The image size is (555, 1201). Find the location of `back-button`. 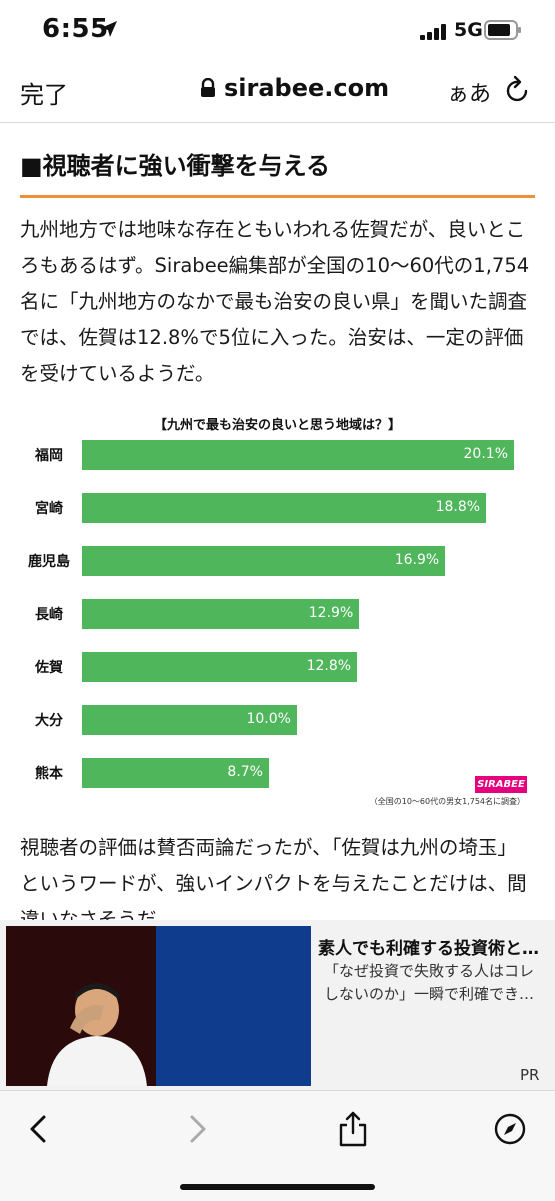

back-button is located at coordinates (38, 1129).